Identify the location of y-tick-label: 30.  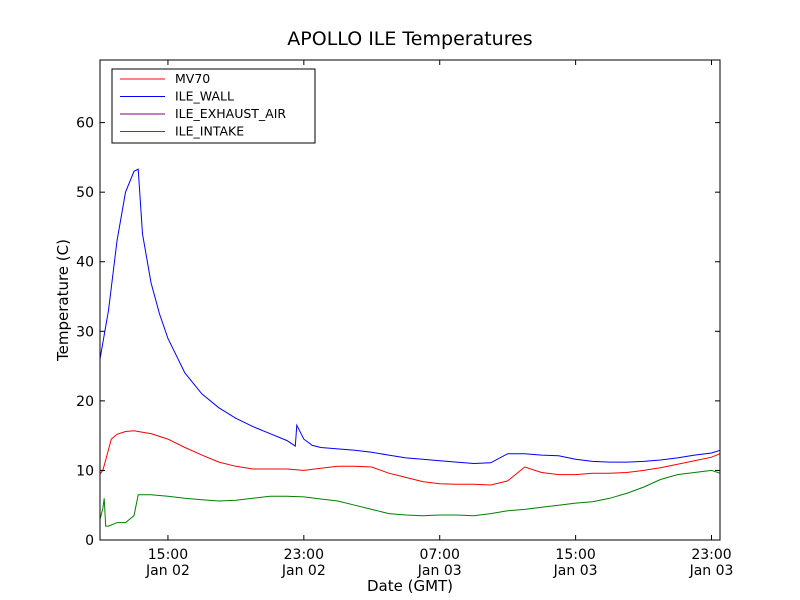
(85, 332).